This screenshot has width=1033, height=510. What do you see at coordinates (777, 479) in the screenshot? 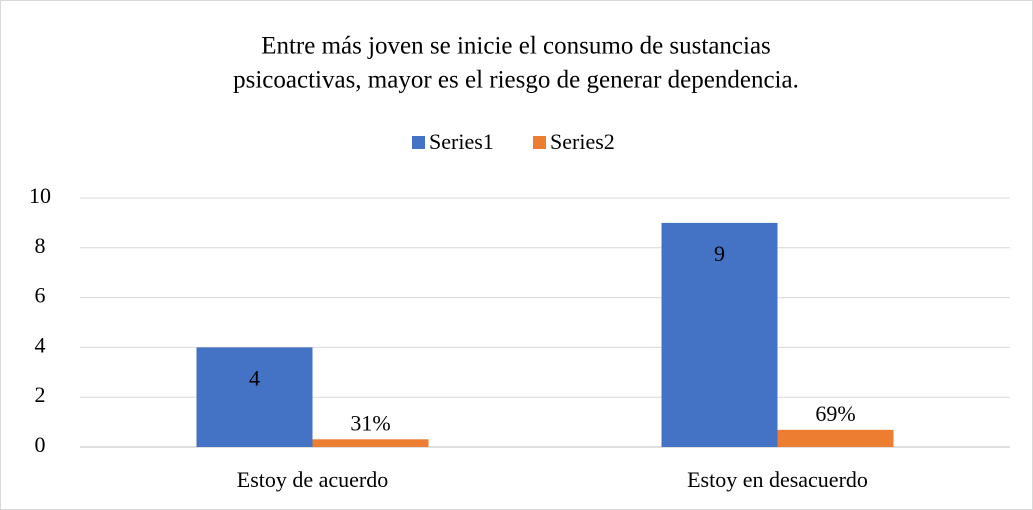
I see `x-tick-label: Estoy en desacuerdo` at bounding box center [777, 479].